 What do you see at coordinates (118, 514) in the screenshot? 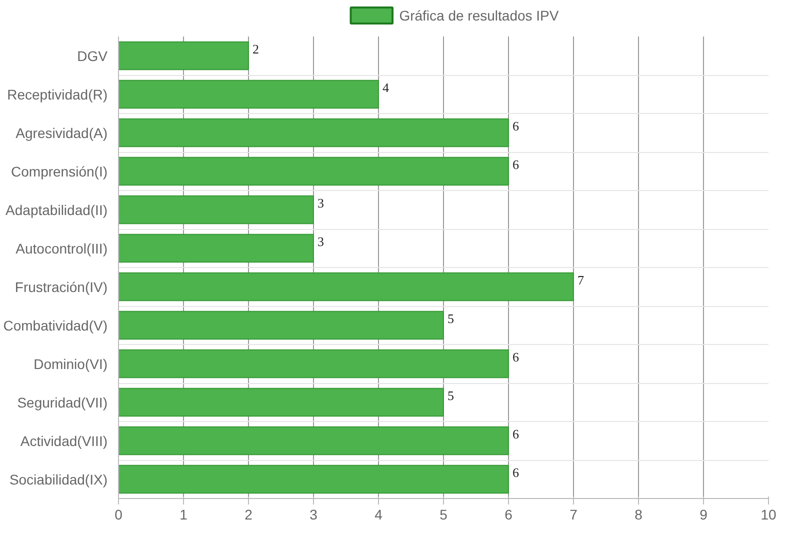
I see `x-tick-label: 0` at bounding box center [118, 514].